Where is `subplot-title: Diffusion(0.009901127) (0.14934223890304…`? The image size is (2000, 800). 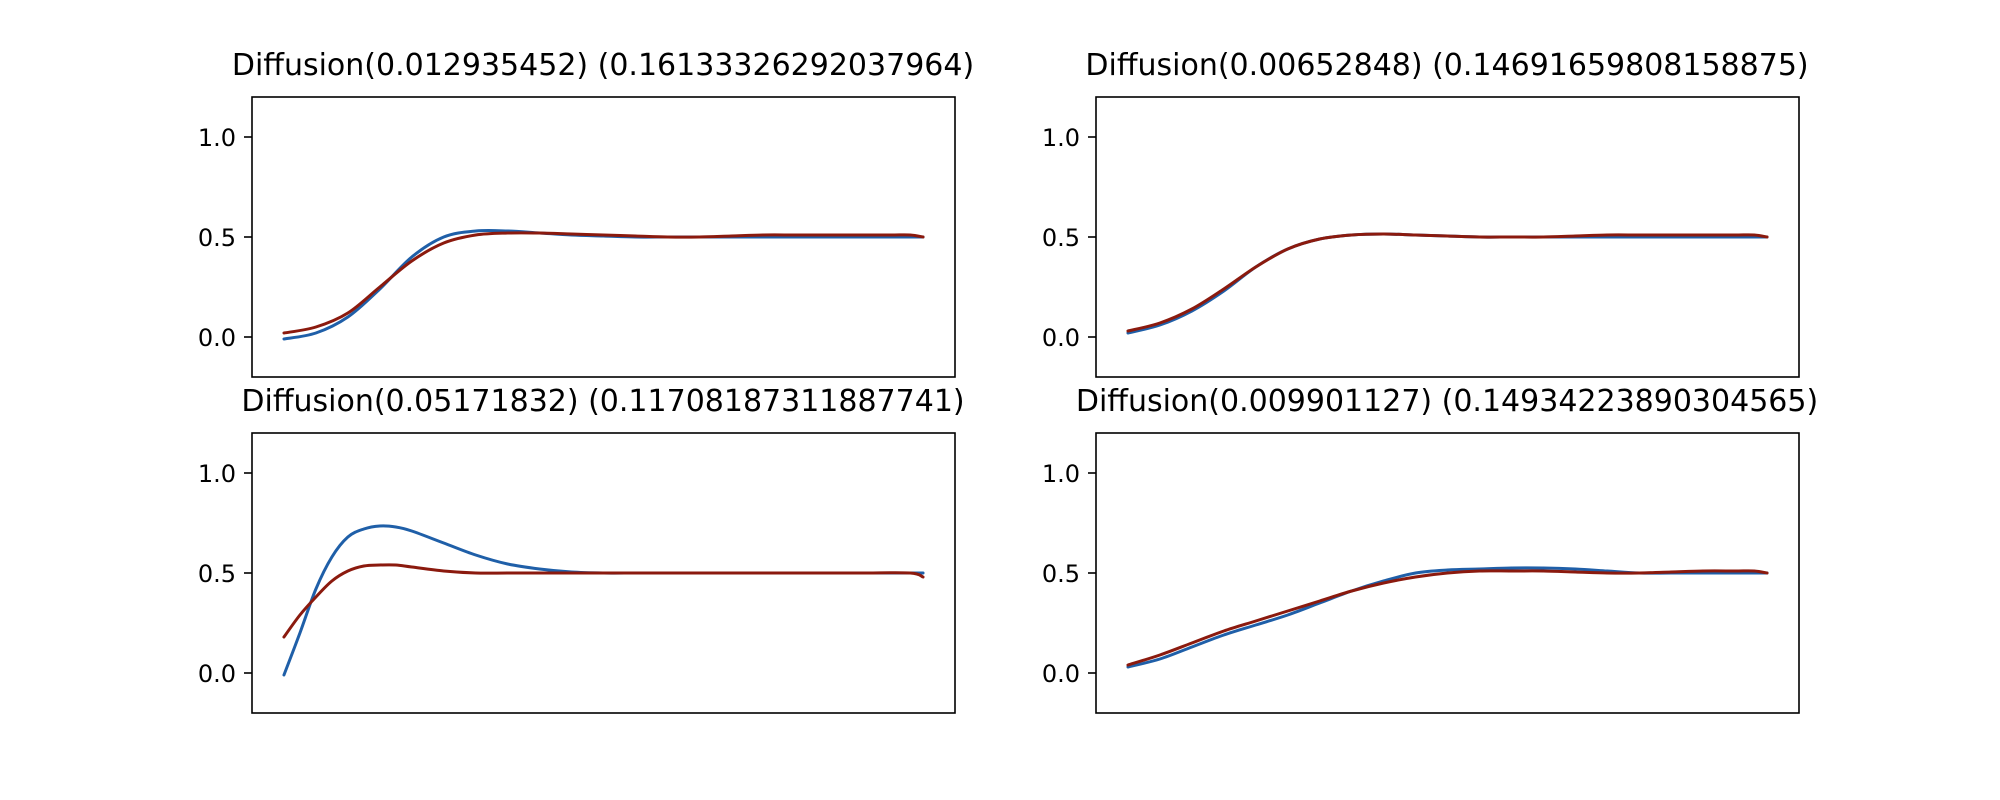 subplot-title: Diffusion(0.009901127) (0.14934223890304… is located at coordinates (1447, 401).